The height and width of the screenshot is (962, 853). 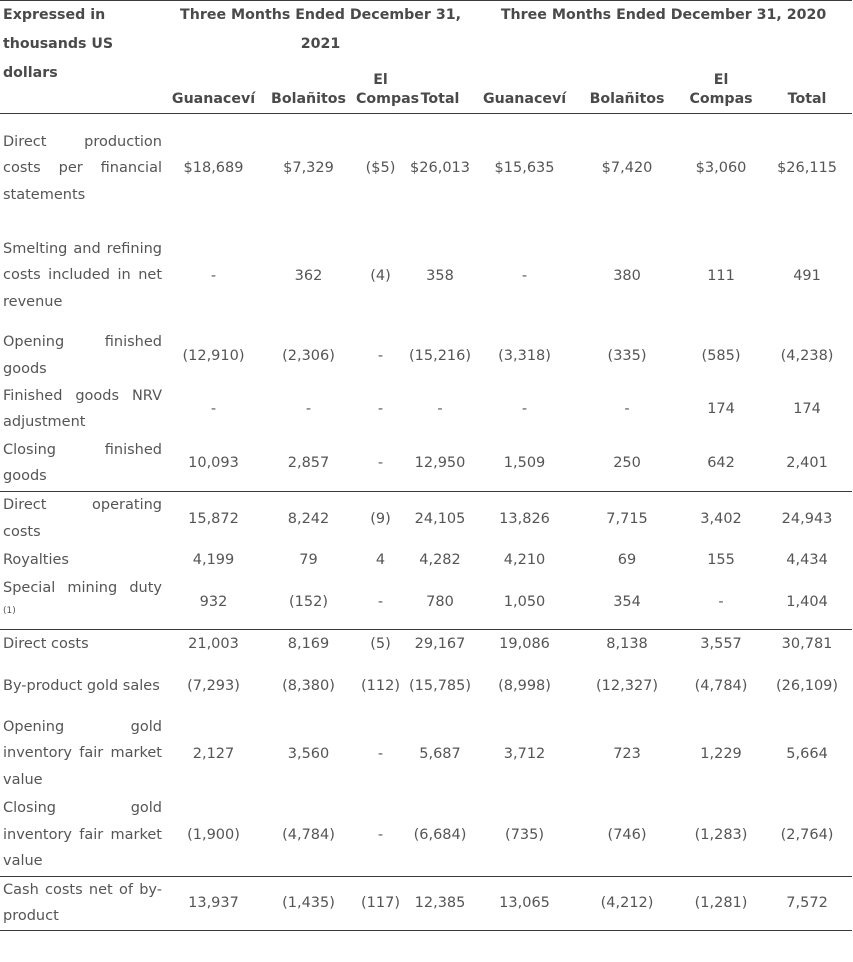 What do you see at coordinates (440, 686) in the screenshot?
I see `table-cell: (15,785)` at bounding box center [440, 686].